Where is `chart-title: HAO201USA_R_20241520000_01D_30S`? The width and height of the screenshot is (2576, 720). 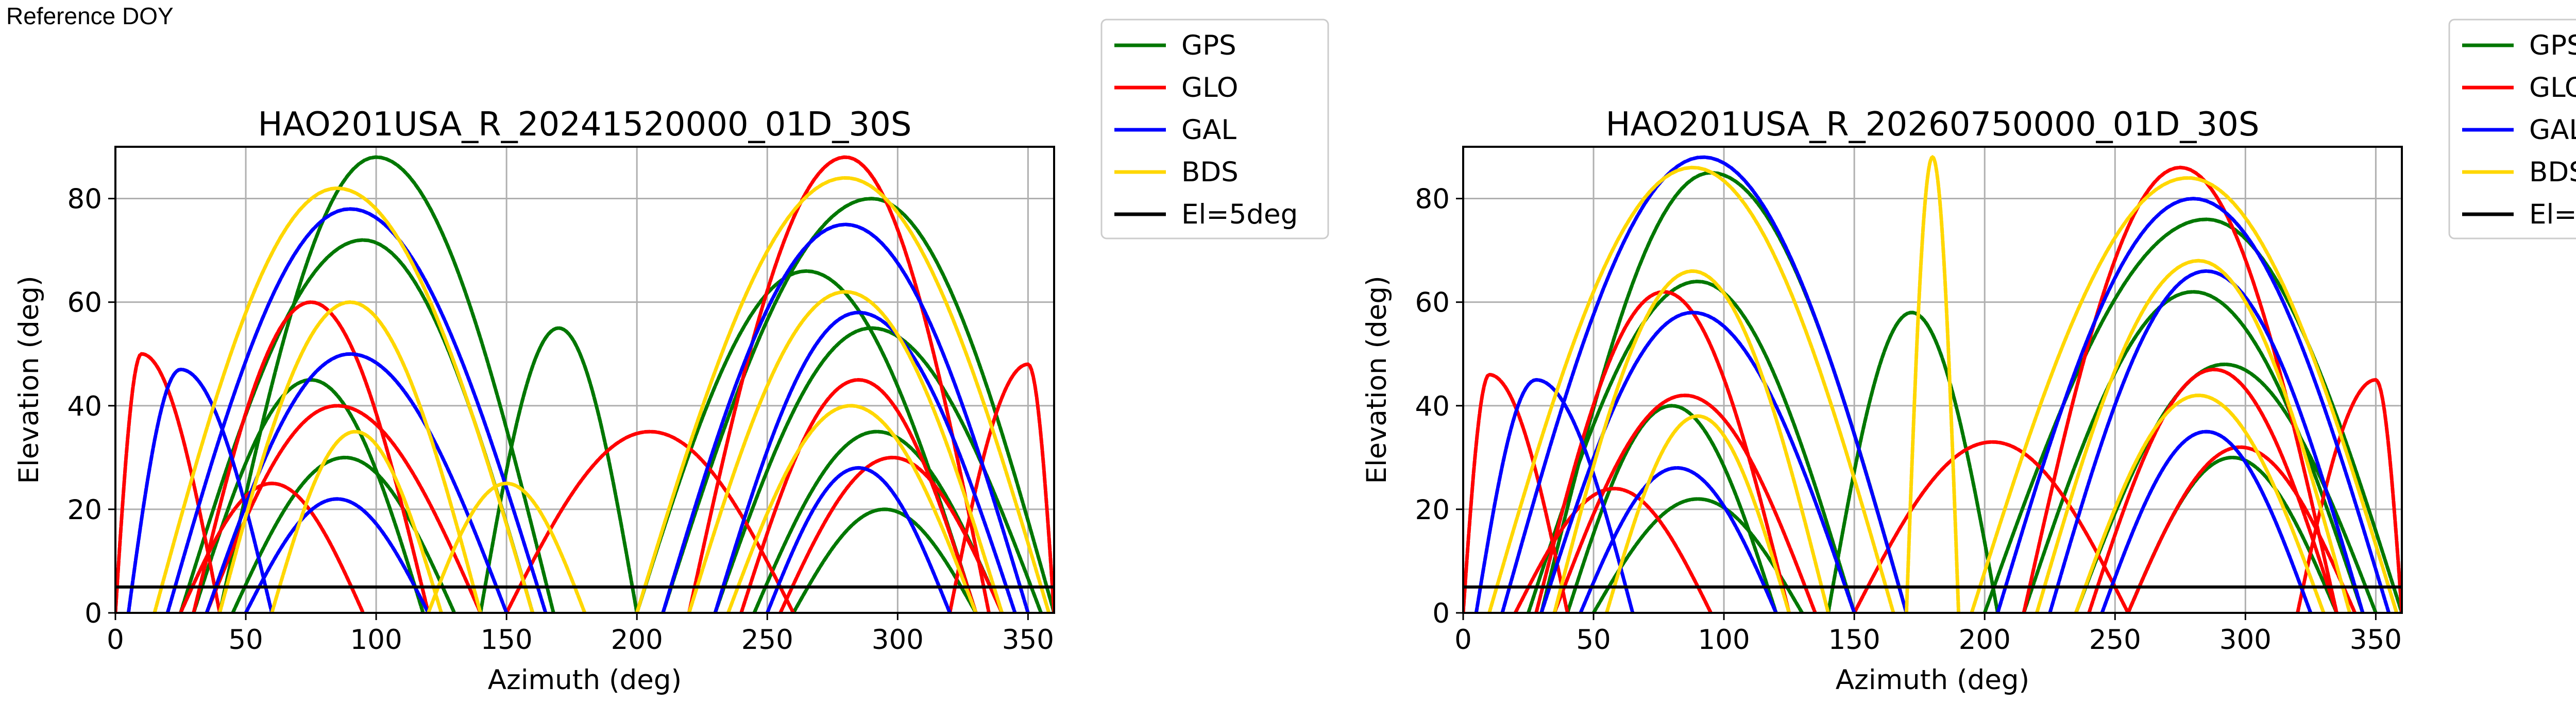
chart-title: HAO201USA_R_20241520000_01D_30S is located at coordinates (585, 125).